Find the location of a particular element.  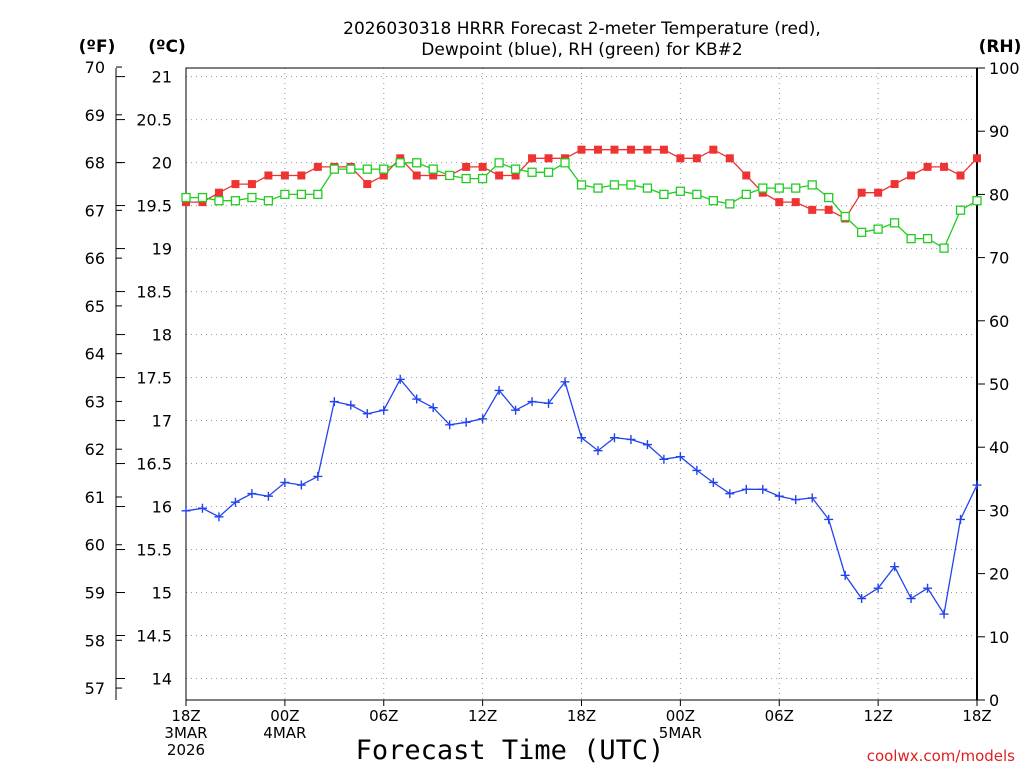

celsius-tick-label: 20 is located at coordinates (162, 163).